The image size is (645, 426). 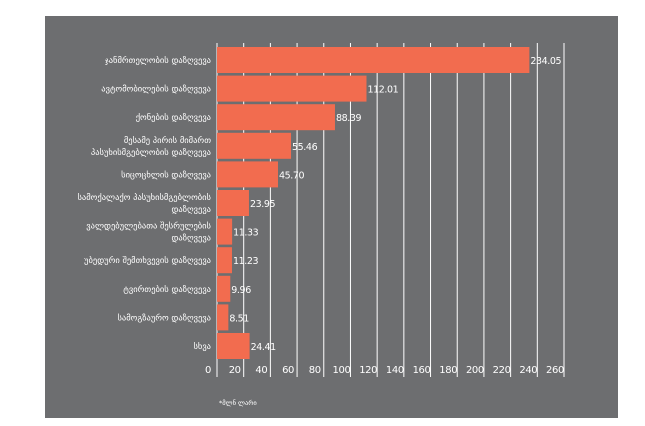 I want to click on category-label: პასუხისმგებლობის დაზღვევა, so click(x=151, y=152).